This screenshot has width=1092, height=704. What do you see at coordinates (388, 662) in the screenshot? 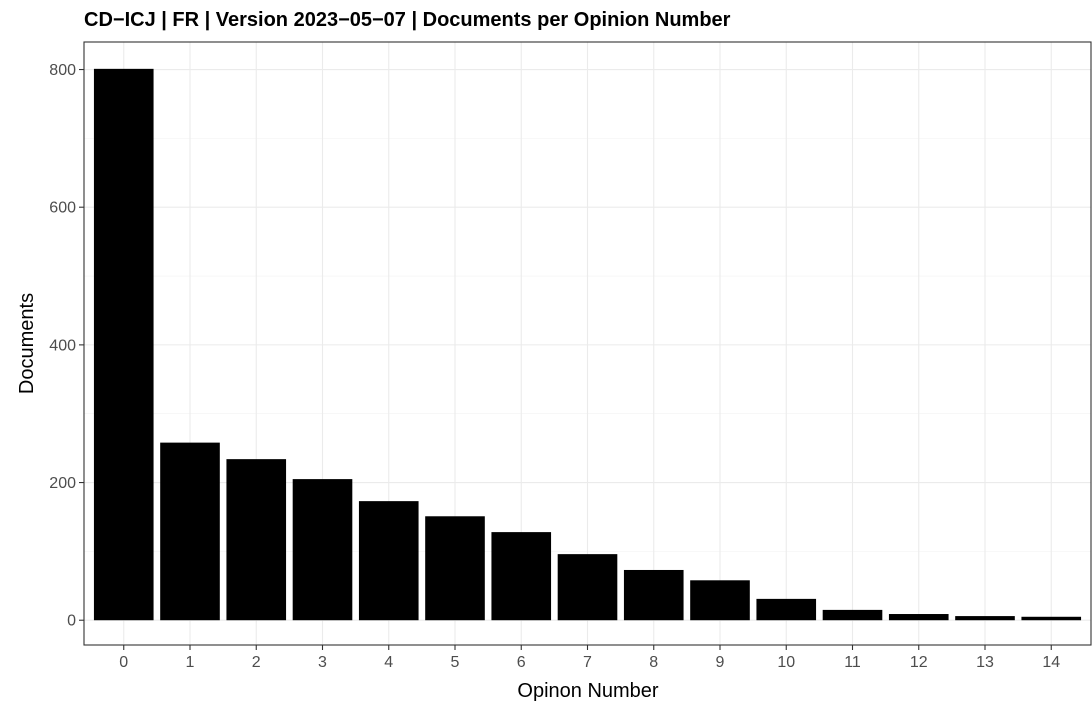
I see `x-tick-label: 4` at bounding box center [388, 662].